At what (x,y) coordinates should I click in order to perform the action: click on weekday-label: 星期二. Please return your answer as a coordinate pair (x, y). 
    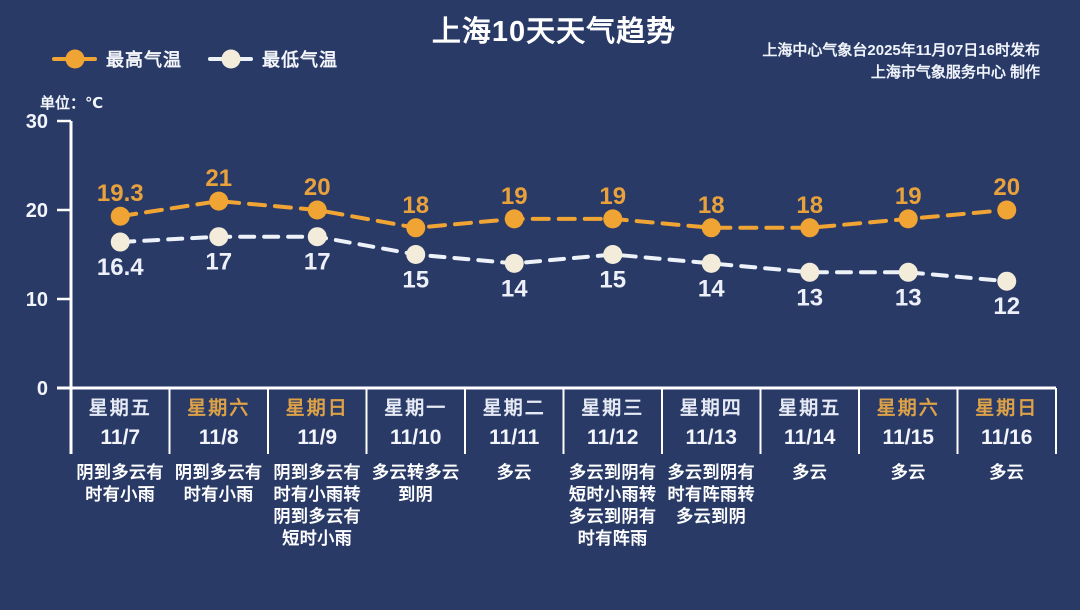
    Looking at the image, I should click on (514, 408).